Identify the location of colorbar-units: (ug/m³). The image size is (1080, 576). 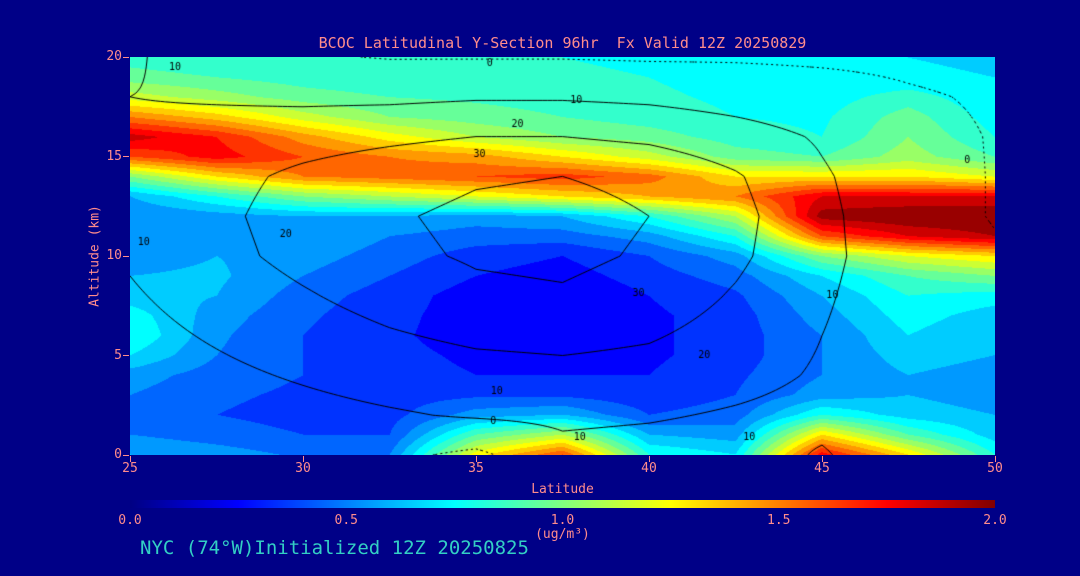
(562, 534).